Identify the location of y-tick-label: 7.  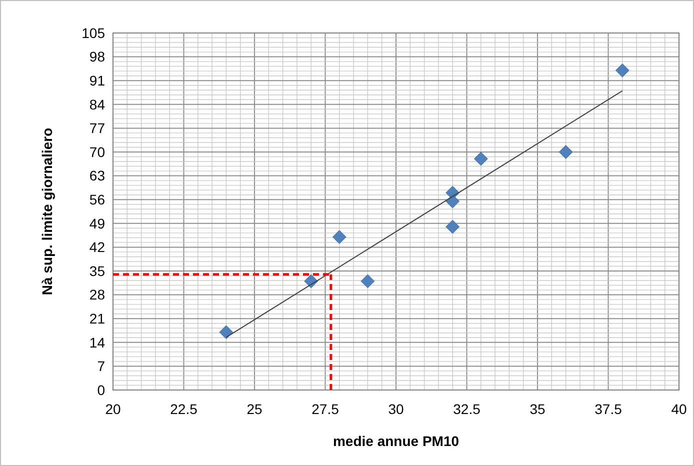
(101, 366).